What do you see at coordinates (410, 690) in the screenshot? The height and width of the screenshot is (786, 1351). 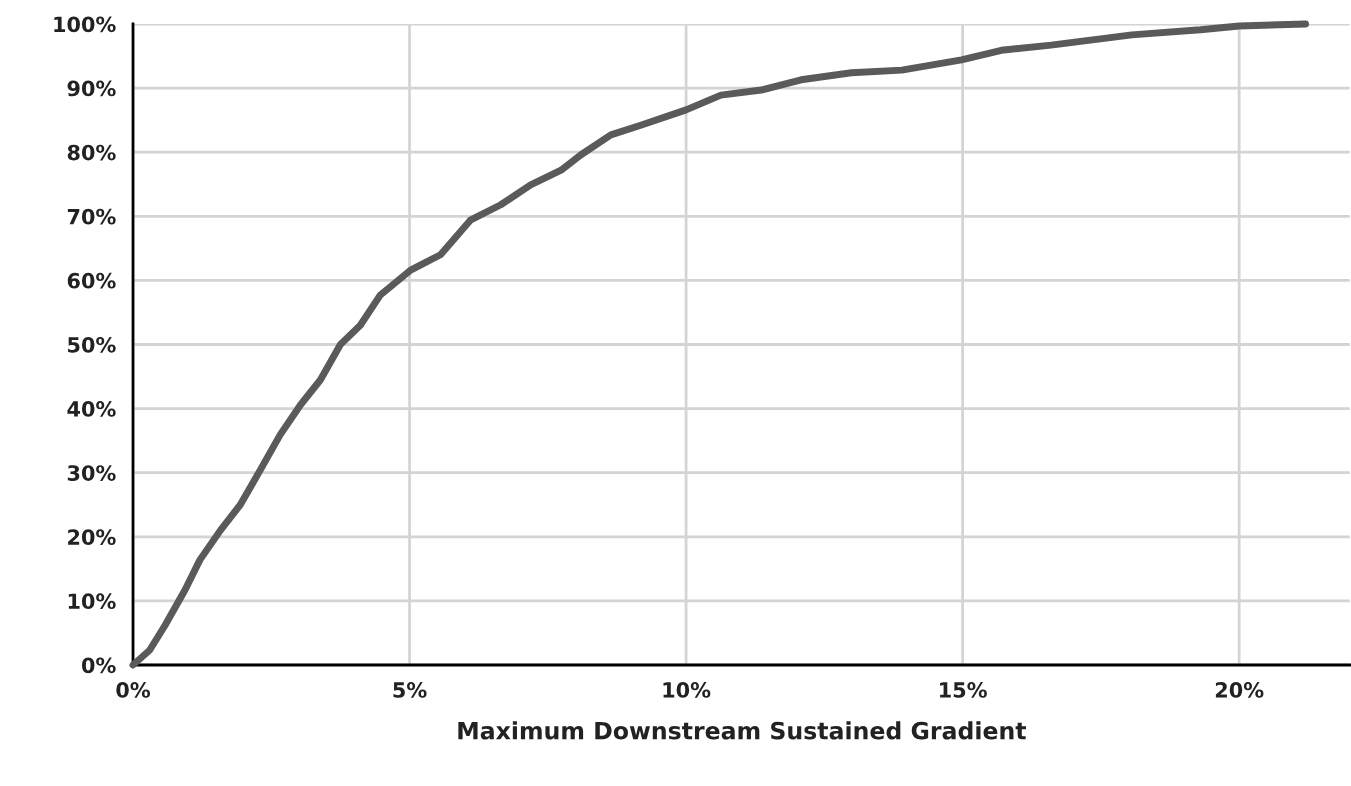 I see `x-tick-label: 5%` at bounding box center [410, 690].